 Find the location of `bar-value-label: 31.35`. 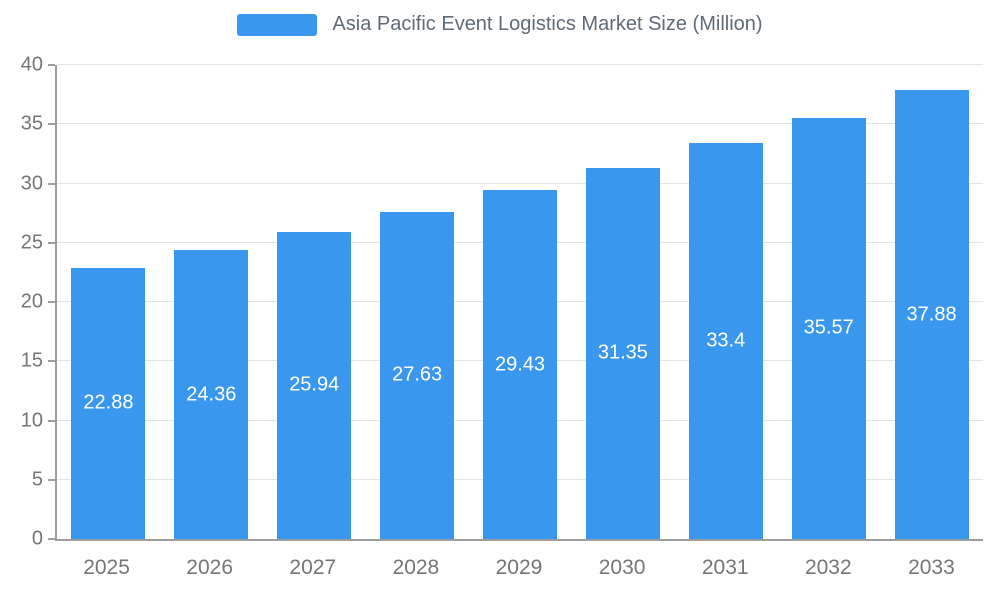

bar-value-label: 31.35 is located at coordinates (622, 352).